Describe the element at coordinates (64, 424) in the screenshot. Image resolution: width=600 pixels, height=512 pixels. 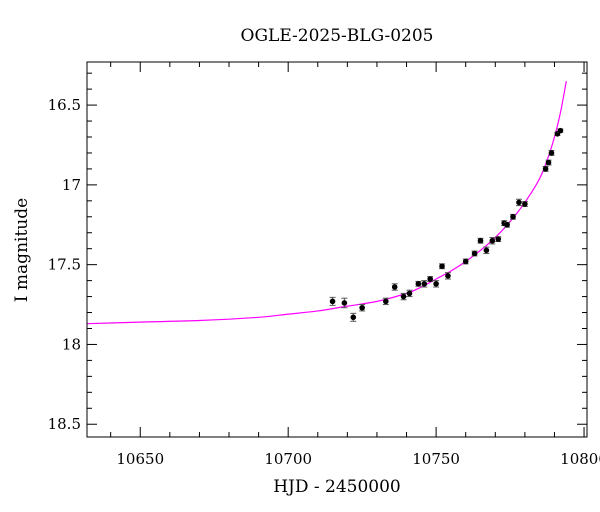
I see `y-tick-label: 18.5` at that location.